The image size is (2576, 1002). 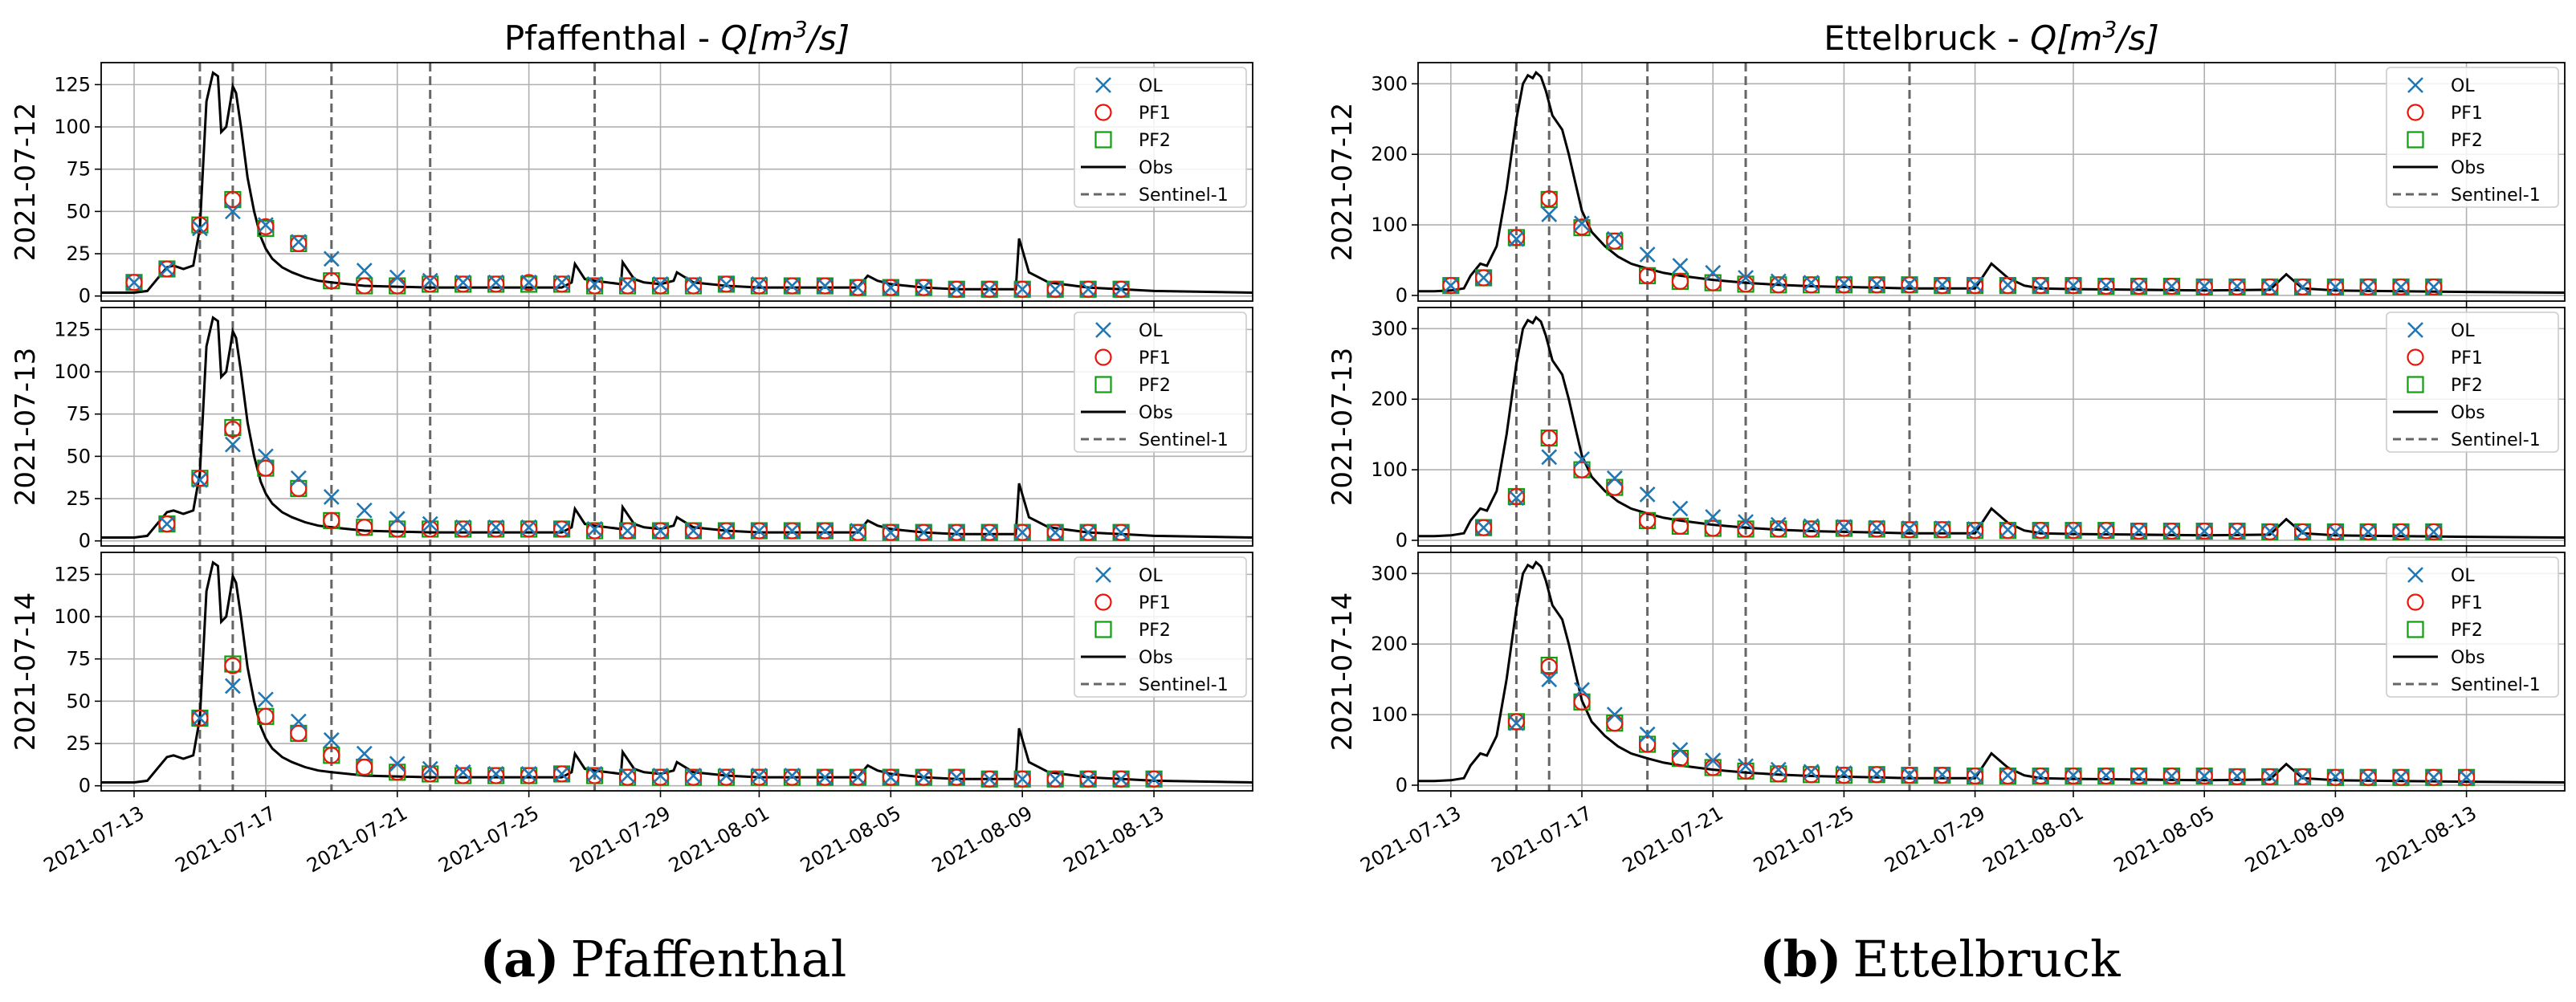 I want to click on x-tick-label: 2021-08-13, so click(x=1114, y=839).